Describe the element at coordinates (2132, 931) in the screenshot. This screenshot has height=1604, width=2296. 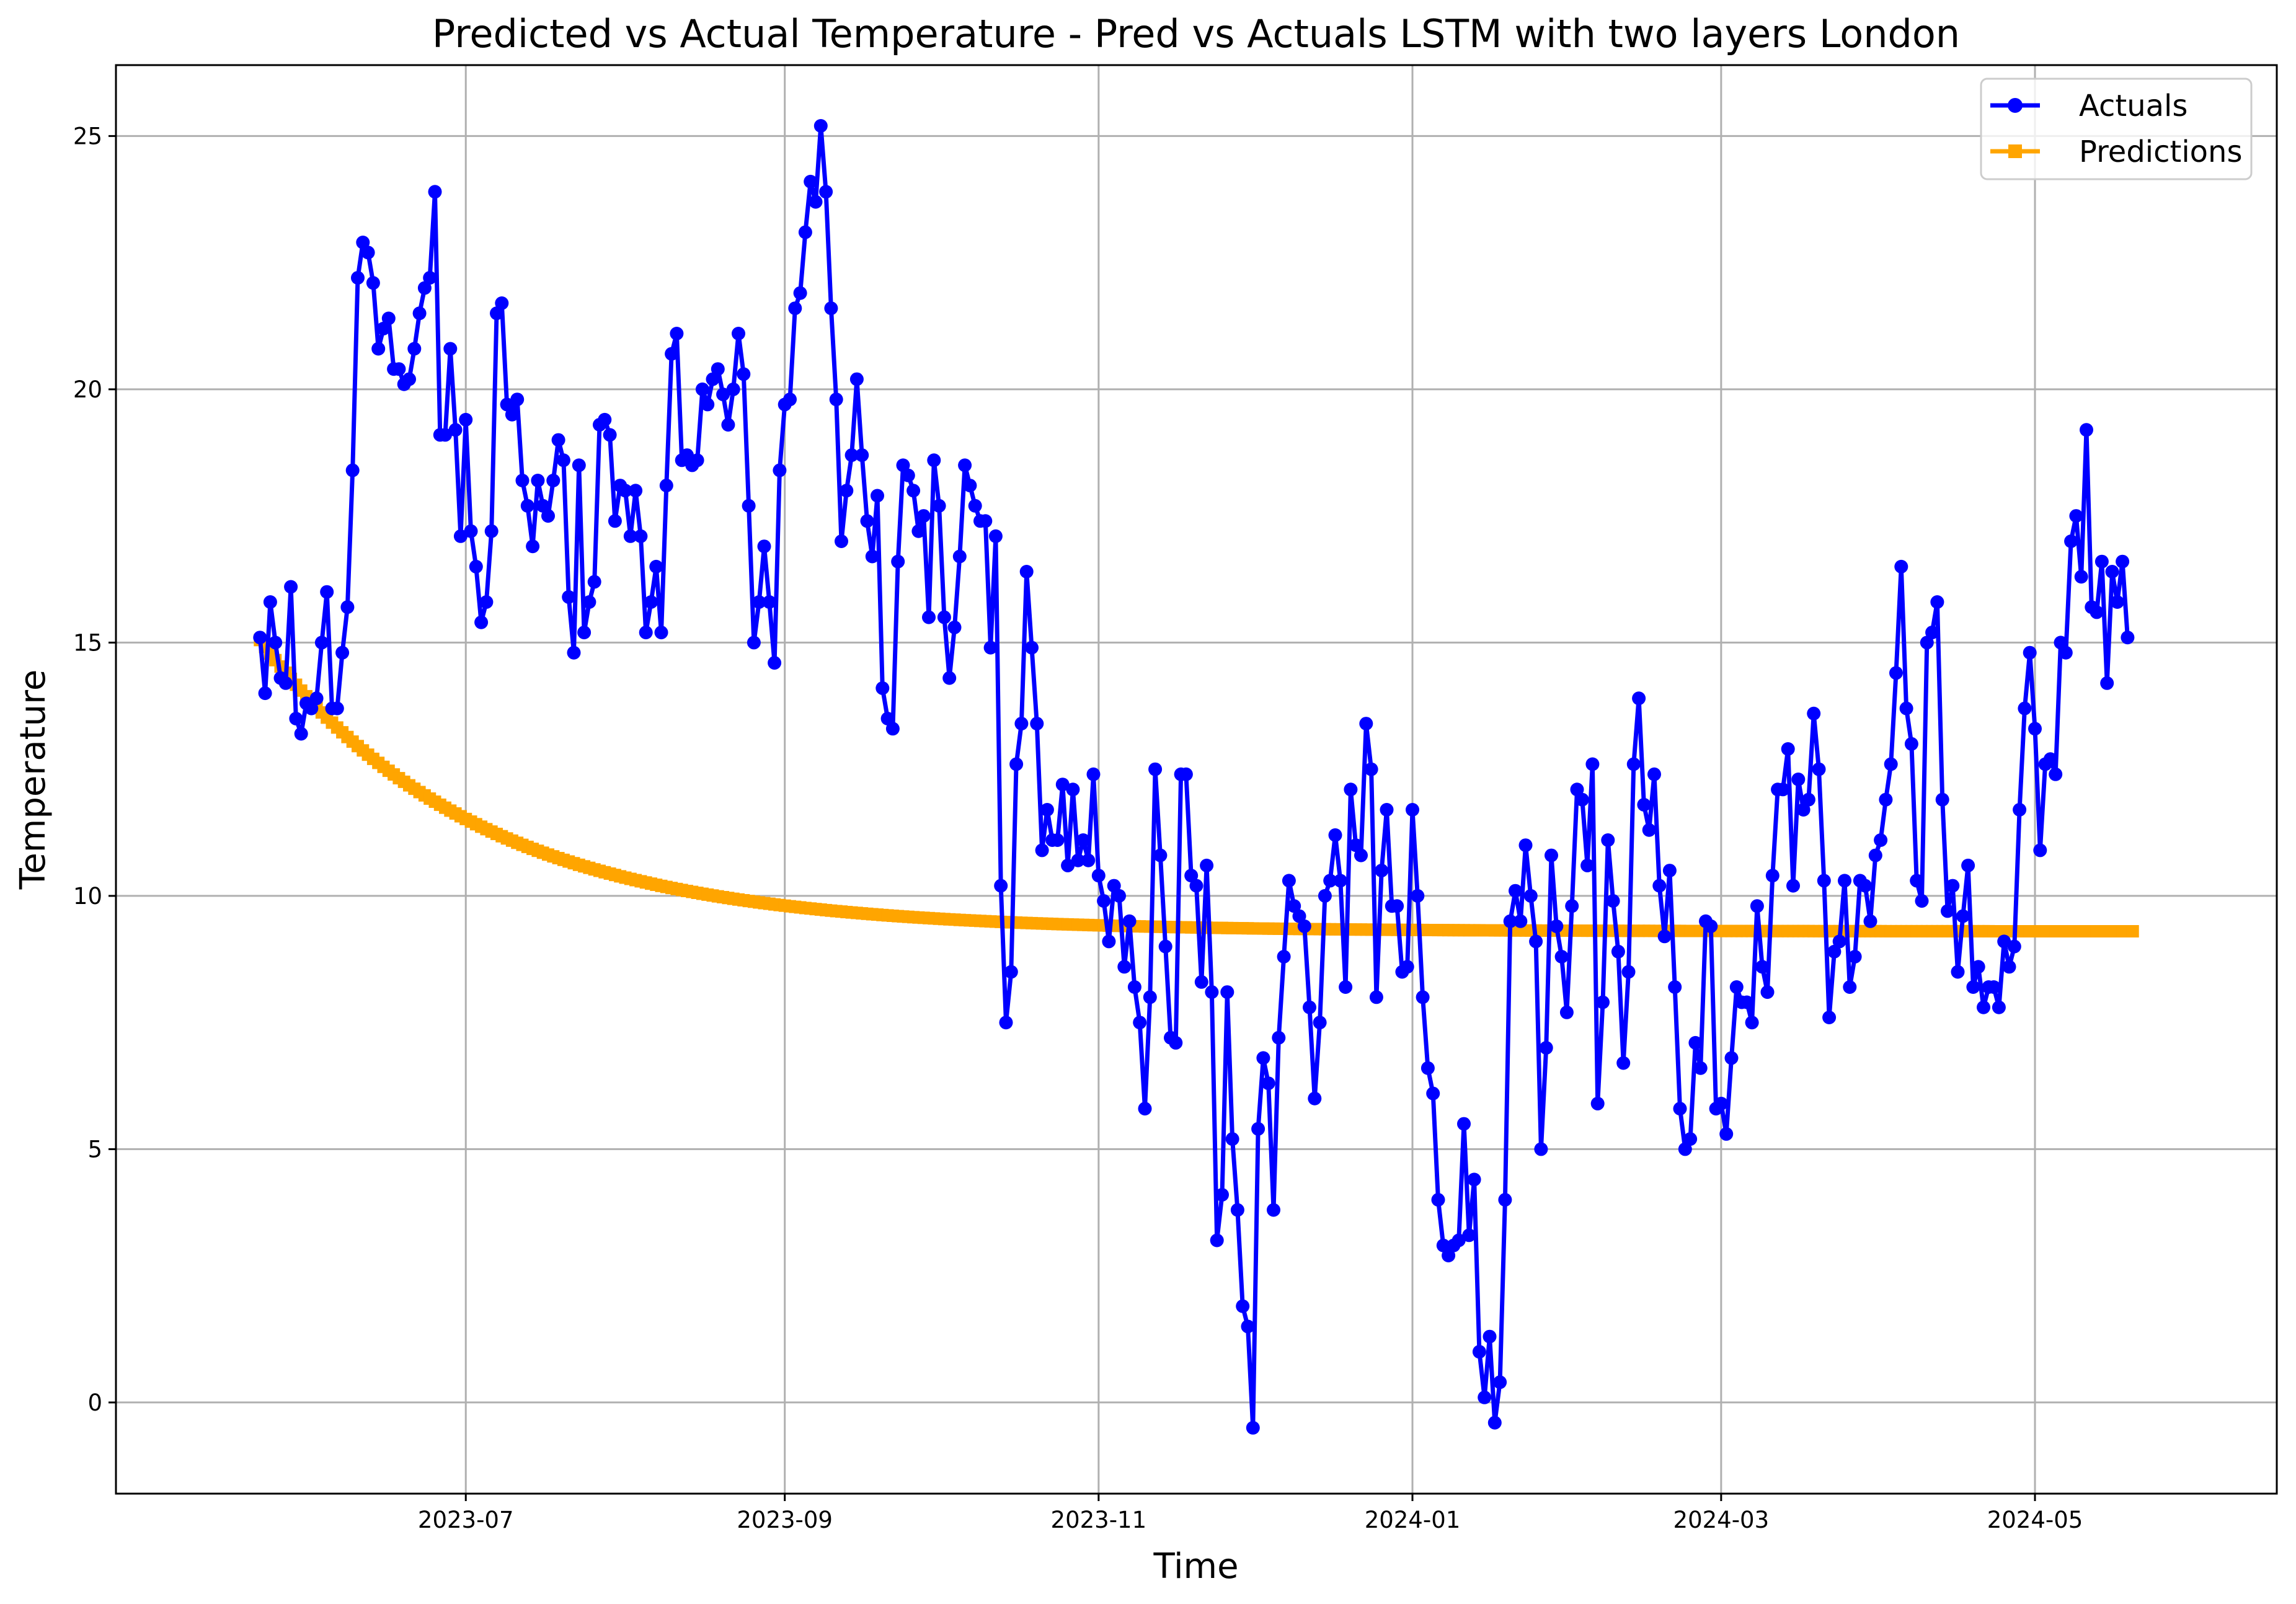
I see `predictions-point` at that location.